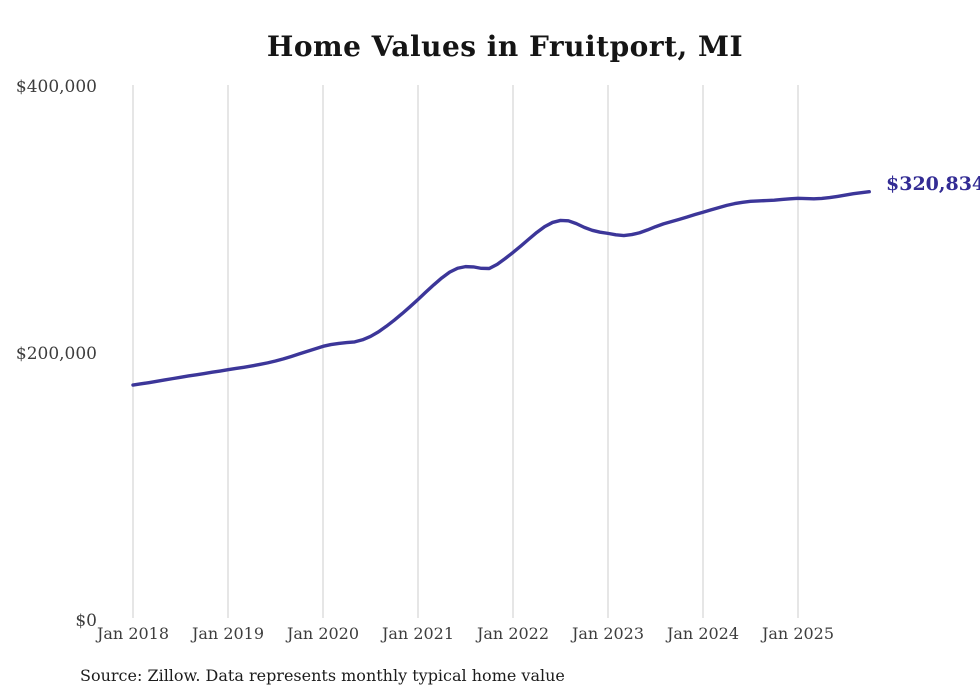 The height and width of the screenshot is (699, 980). I want to click on x-axis-tick-label: Jan 2018, so click(132, 633).